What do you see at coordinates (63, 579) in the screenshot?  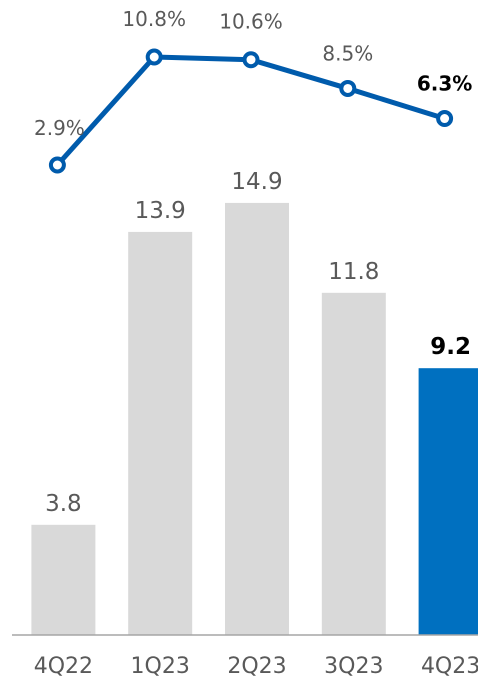 I see `bar-4Q22` at bounding box center [63, 579].